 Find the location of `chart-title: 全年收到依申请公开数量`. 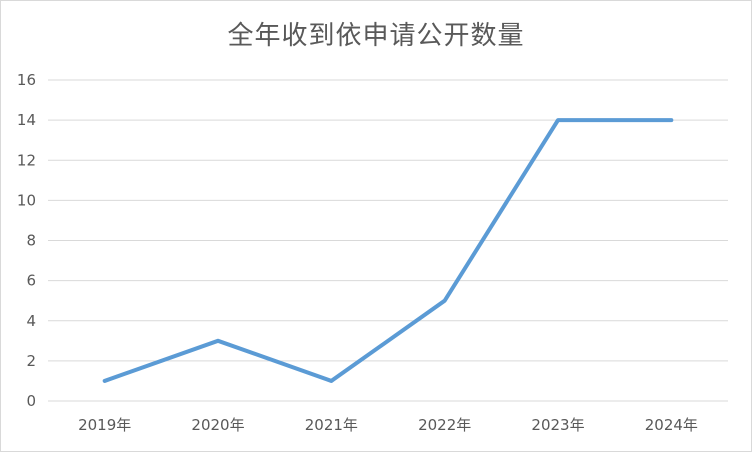

chart-title: 全年收到依申请公开数量 is located at coordinates (376, 36).